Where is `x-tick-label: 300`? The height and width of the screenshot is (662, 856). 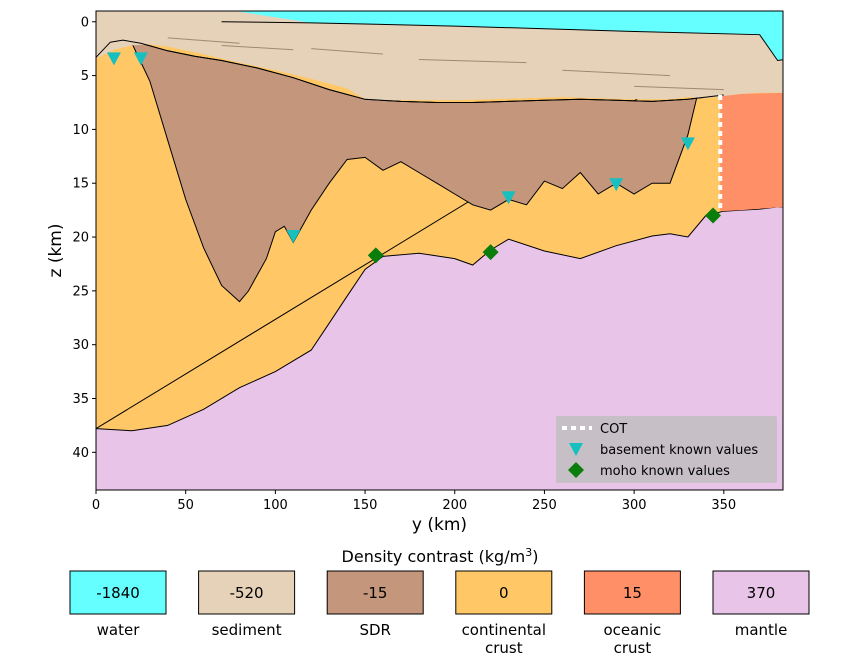 x-tick-label: 300 is located at coordinates (634, 505).